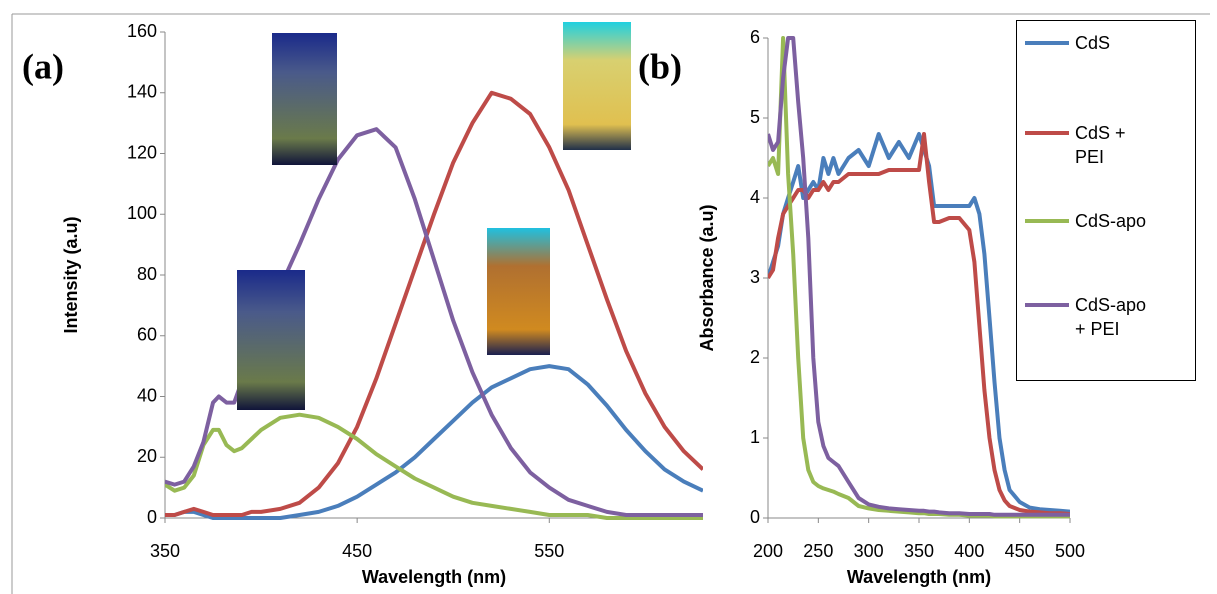 This screenshot has width=1217, height=594. What do you see at coordinates (147, 395) in the screenshot?
I see `y-tick-label: 40` at bounding box center [147, 395].